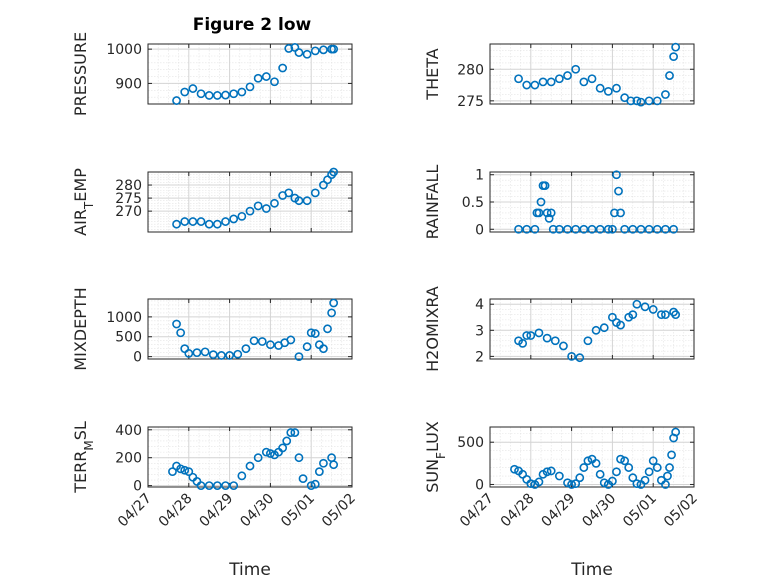 This screenshot has height=583, width=778. What do you see at coordinates (479, 331) in the screenshot?
I see `y-tick-label: 3` at bounding box center [479, 331].